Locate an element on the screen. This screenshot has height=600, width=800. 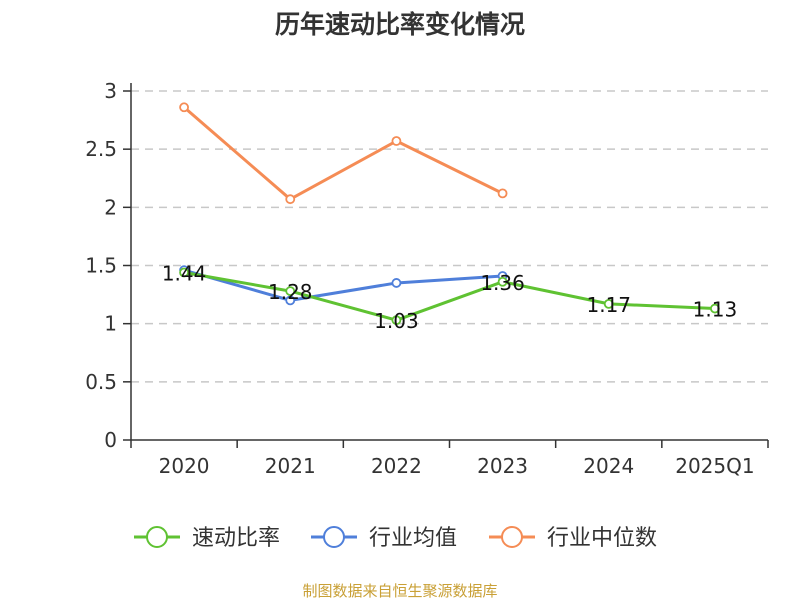
data-label: 1.44 is located at coordinates (184, 273).